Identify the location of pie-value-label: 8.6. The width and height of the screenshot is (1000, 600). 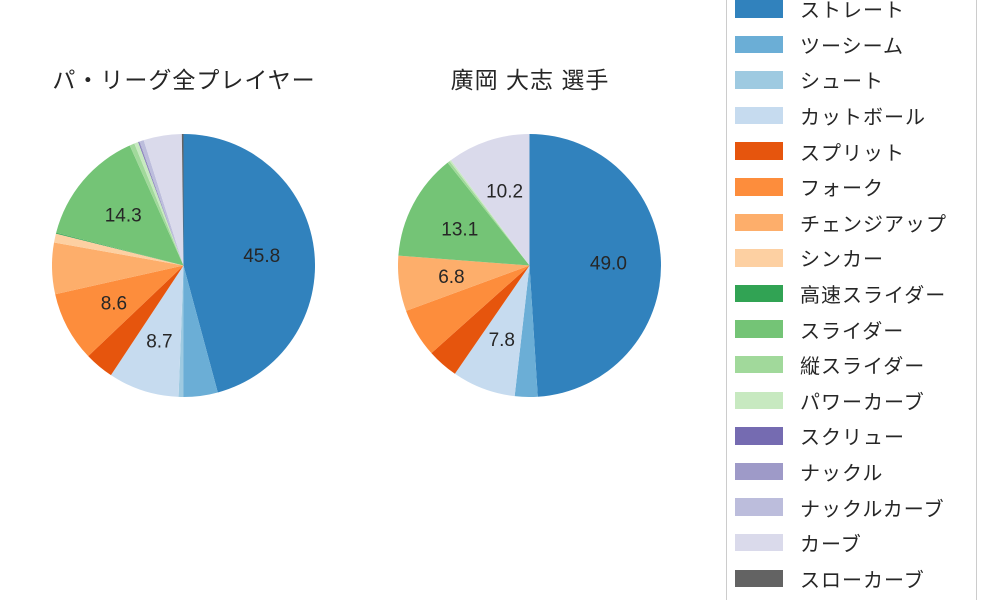
(114, 303).